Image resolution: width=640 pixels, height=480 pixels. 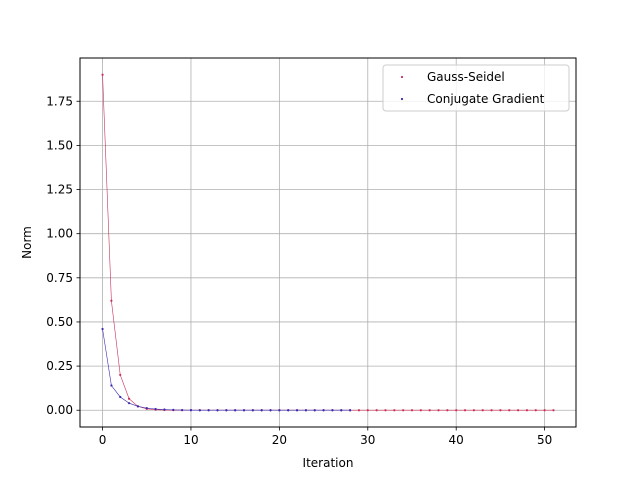 I want to click on y-tick-label: 0.25, so click(x=59, y=366).